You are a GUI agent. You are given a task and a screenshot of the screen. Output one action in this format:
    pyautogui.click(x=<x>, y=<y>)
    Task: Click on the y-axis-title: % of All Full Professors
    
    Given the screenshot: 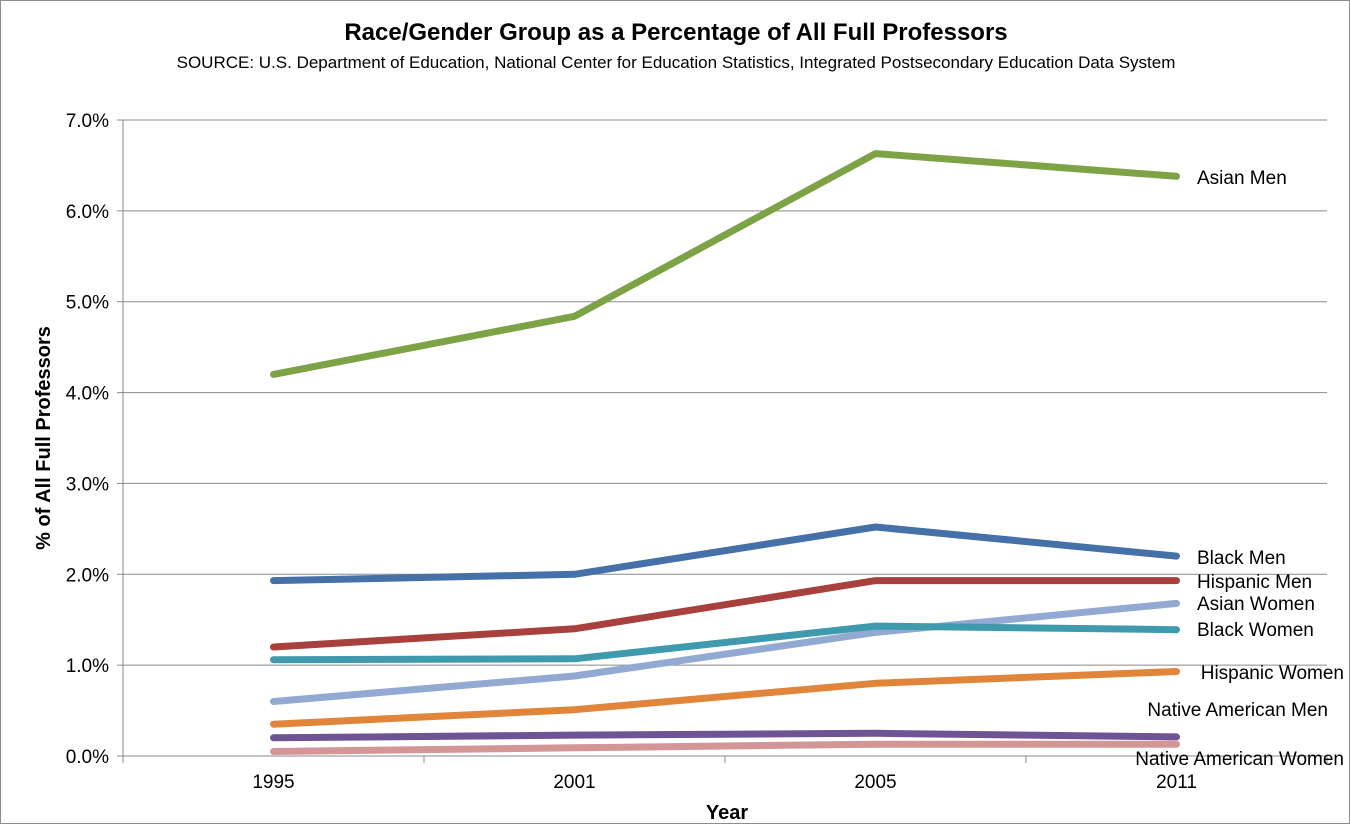 What is the action you would take?
    pyautogui.click(x=44, y=438)
    